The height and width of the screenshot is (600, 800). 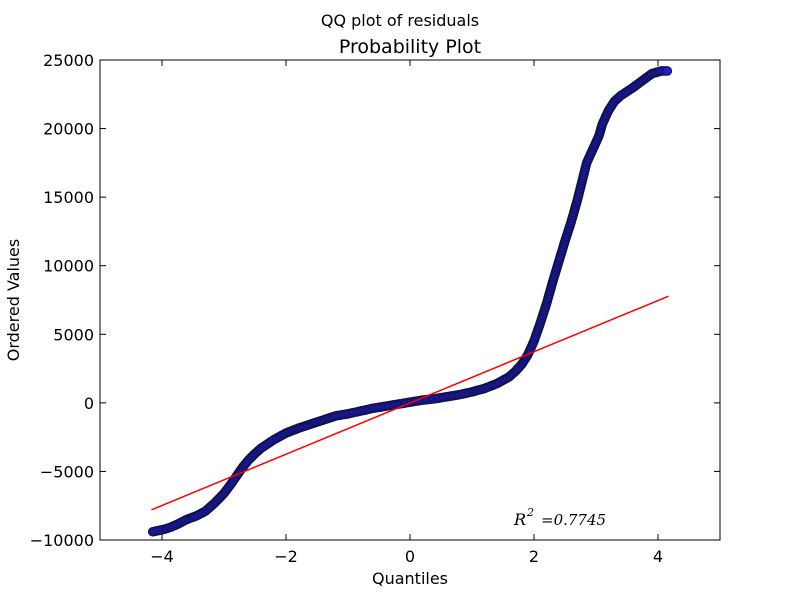 What do you see at coordinates (68, 266) in the screenshot?
I see `y-tick-label: 10000` at bounding box center [68, 266].